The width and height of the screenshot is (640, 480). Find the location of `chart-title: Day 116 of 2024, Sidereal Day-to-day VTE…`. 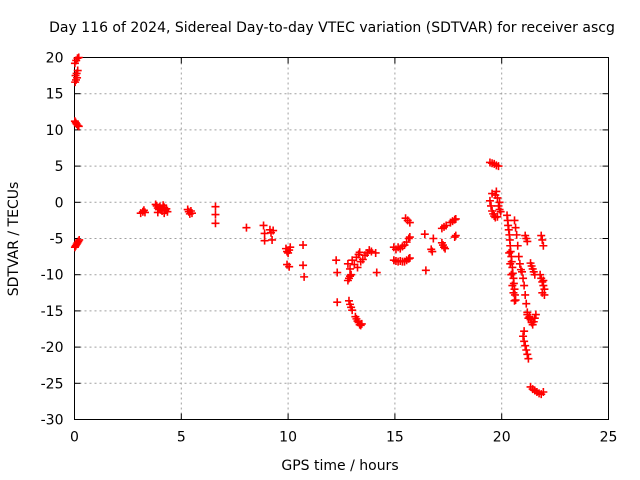

chart-title: Day 116 of 2024, Sidereal Day-to-day VTE… is located at coordinates (332, 28).